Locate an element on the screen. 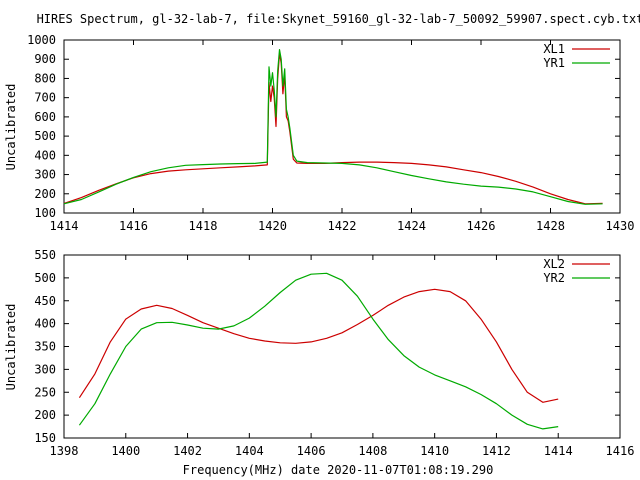 This screenshot has height=480, width=640. top-y-tick-label: 700 is located at coordinates (45, 98).